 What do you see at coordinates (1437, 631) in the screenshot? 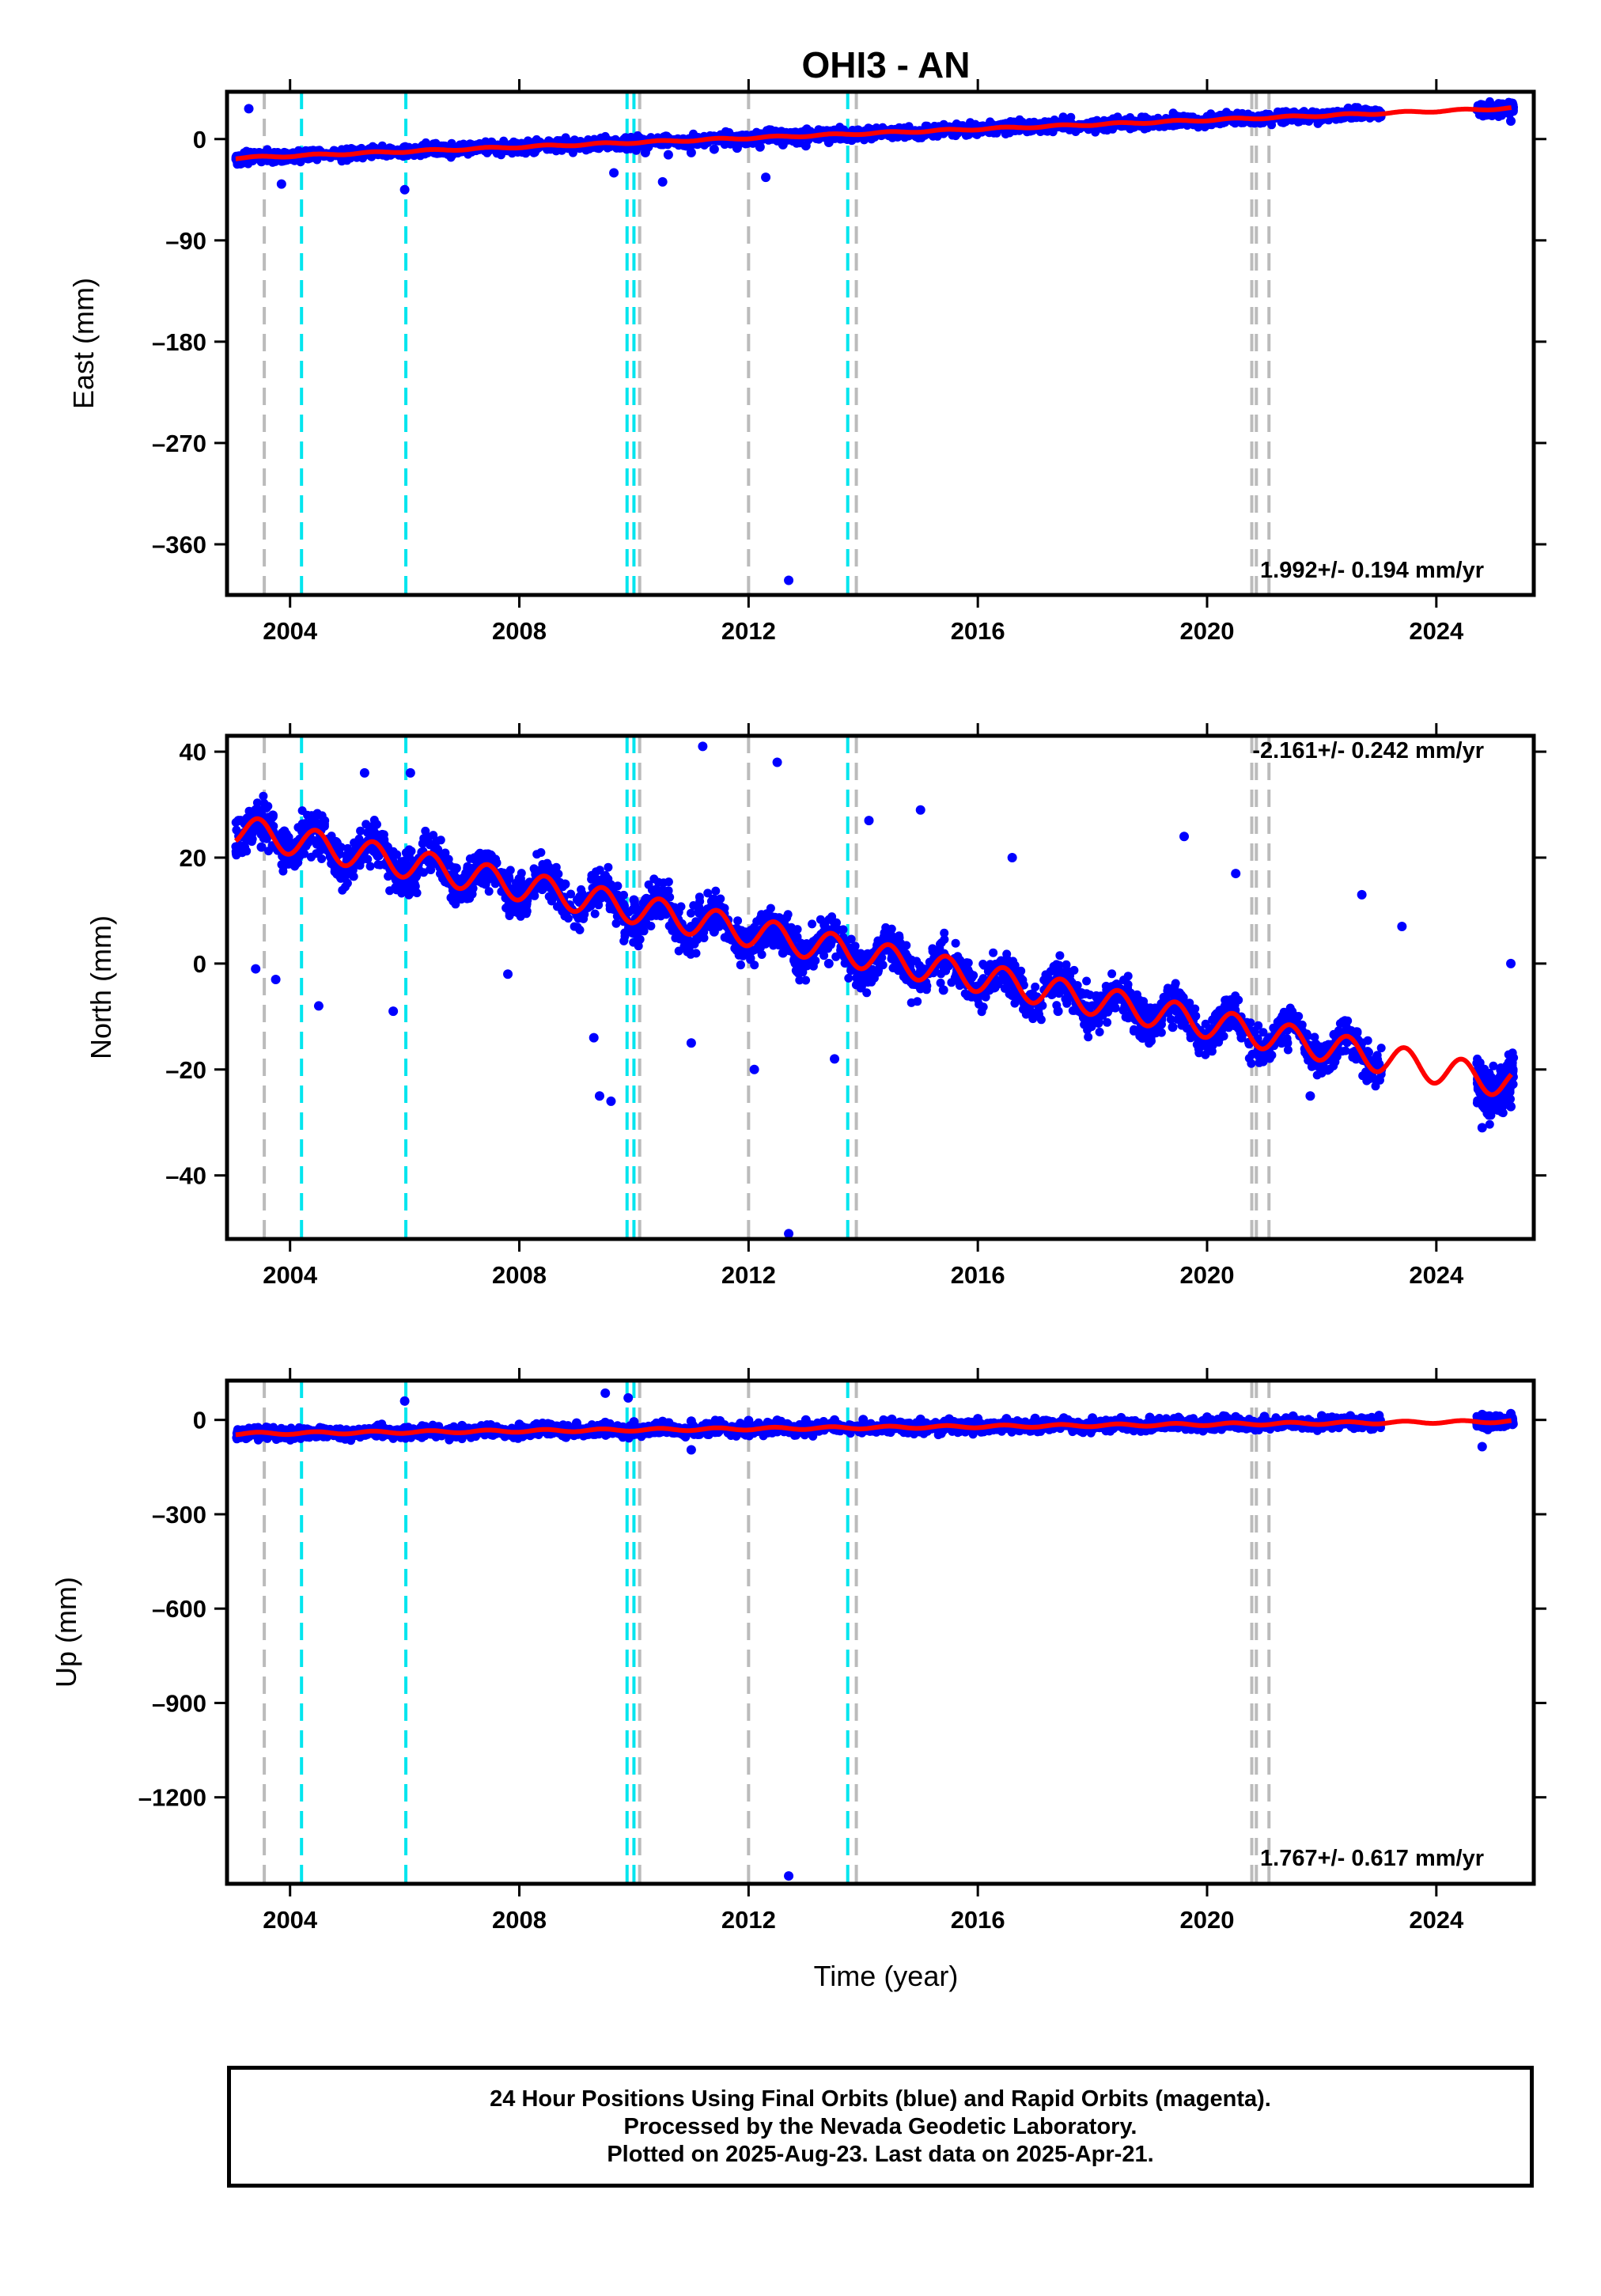
I see `x-tick-label: 2024` at bounding box center [1437, 631].